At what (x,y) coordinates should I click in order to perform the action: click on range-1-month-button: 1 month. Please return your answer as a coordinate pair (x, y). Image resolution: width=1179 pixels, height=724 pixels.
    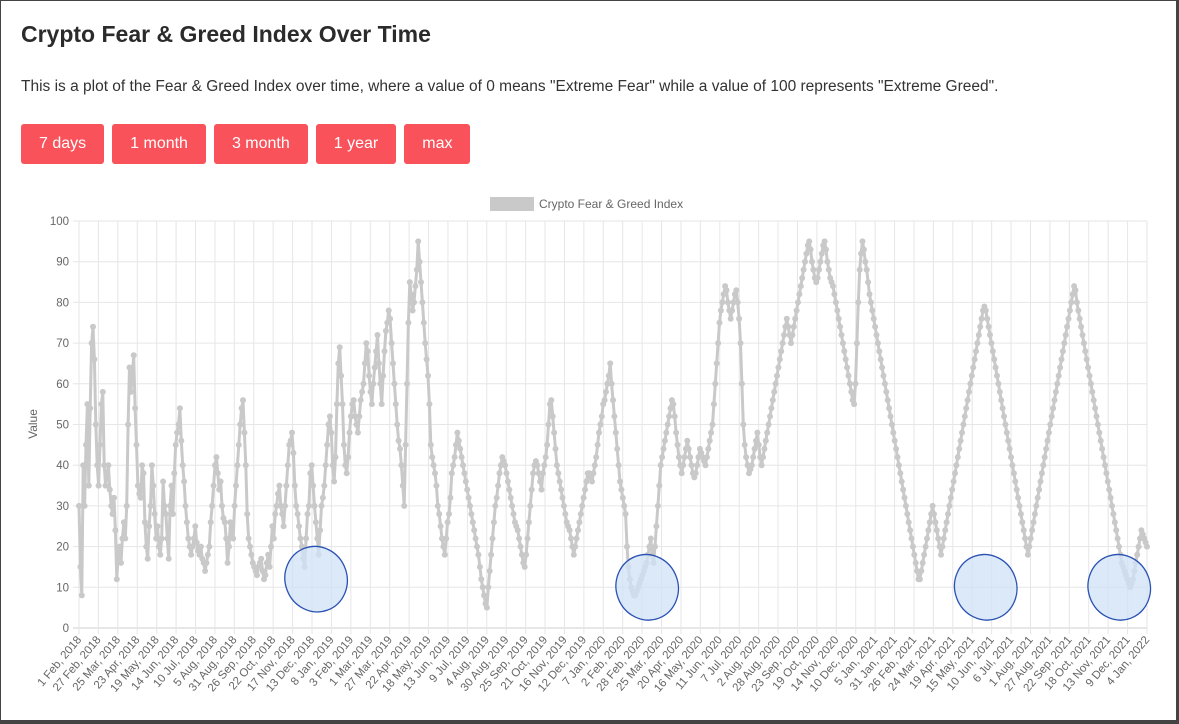
    Looking at the image, I should click on (159, 144).